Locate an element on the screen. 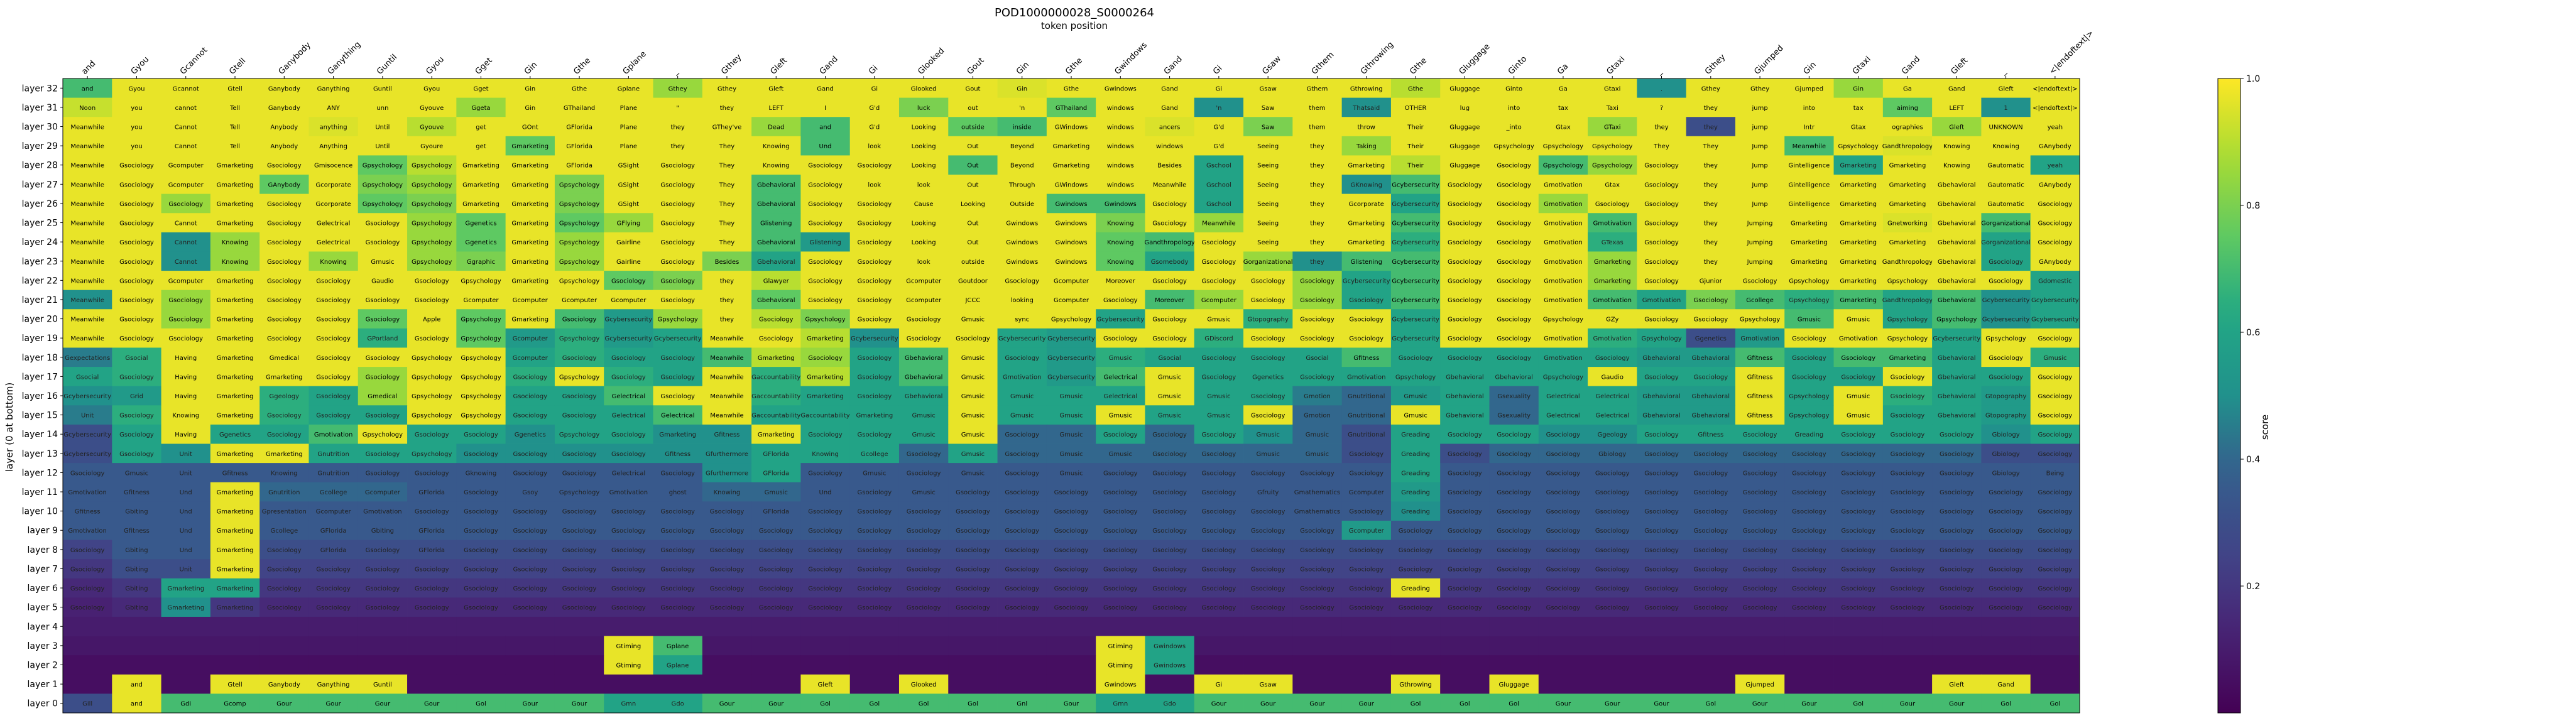  row-label: layer 32 is located at coordinates (40, 89).